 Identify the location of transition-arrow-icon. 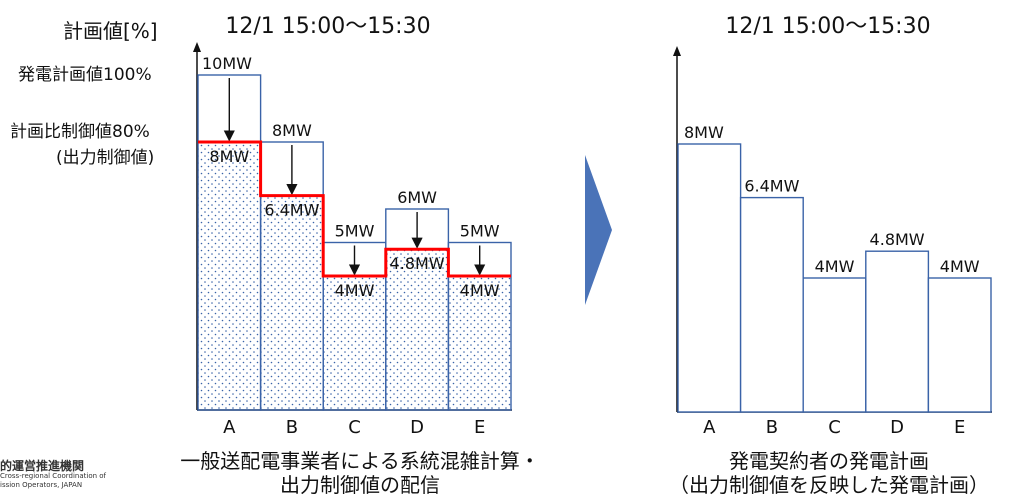
(598, 230).